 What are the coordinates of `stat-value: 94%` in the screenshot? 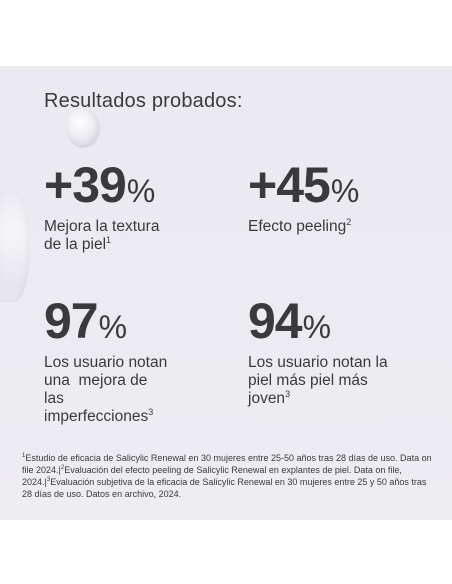 It's located at (290, 321).